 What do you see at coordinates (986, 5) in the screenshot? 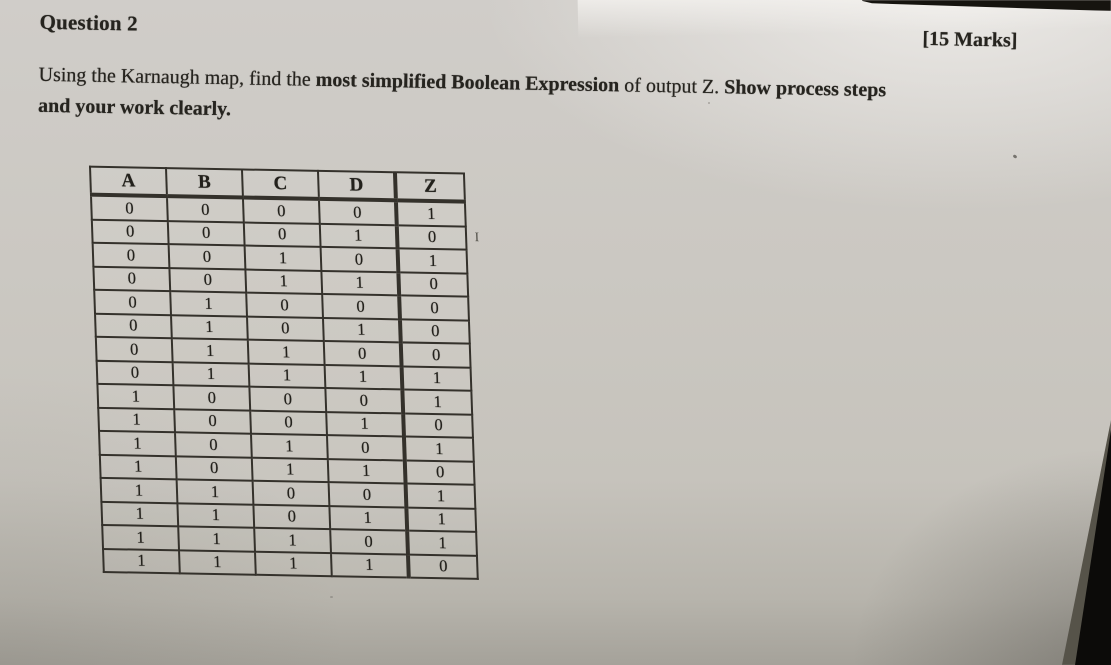
I see `photo-top-edge` at bounding box center [986, 5].